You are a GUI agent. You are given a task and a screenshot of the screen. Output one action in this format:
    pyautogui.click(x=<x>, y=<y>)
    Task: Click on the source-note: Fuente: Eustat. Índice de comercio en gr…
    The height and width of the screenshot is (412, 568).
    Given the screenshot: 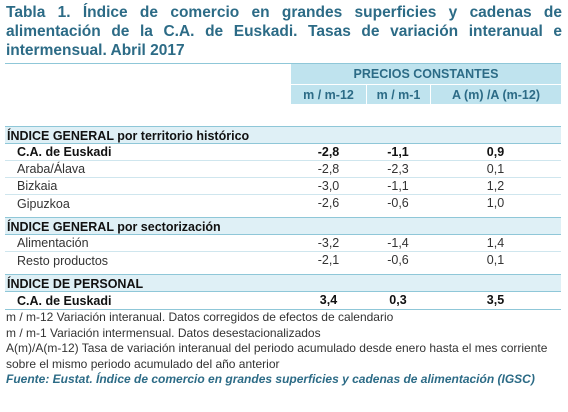 What is the action you would take?
    pyautogui.click(x=270, y=379)
    